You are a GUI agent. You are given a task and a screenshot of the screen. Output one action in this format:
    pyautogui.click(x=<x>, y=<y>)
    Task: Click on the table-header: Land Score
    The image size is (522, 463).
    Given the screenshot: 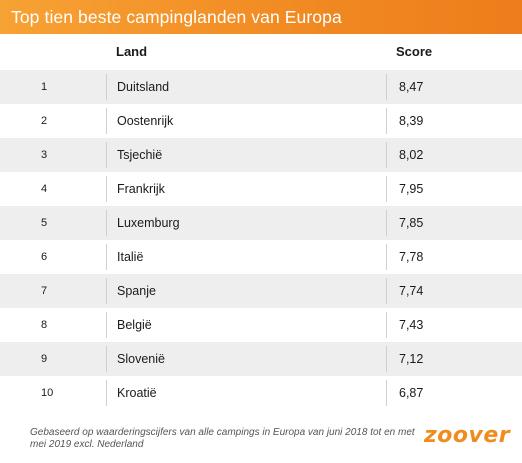 What is the action you would take?
    pyautogui.click(x=261, y=52)
    